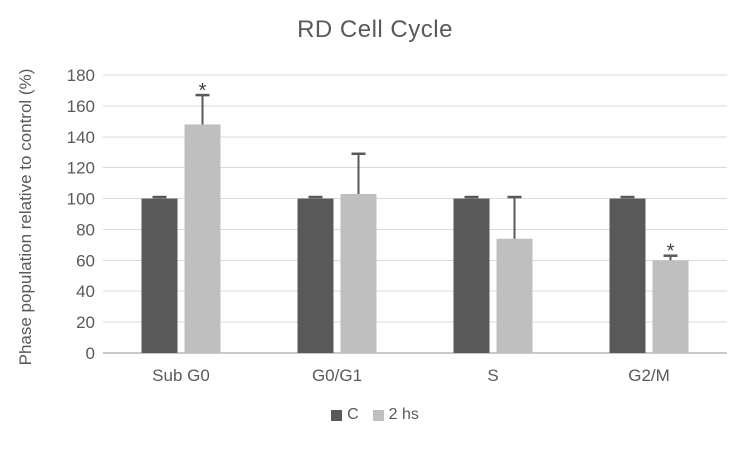  I want to click on bar-c-s, so click(471, 275).